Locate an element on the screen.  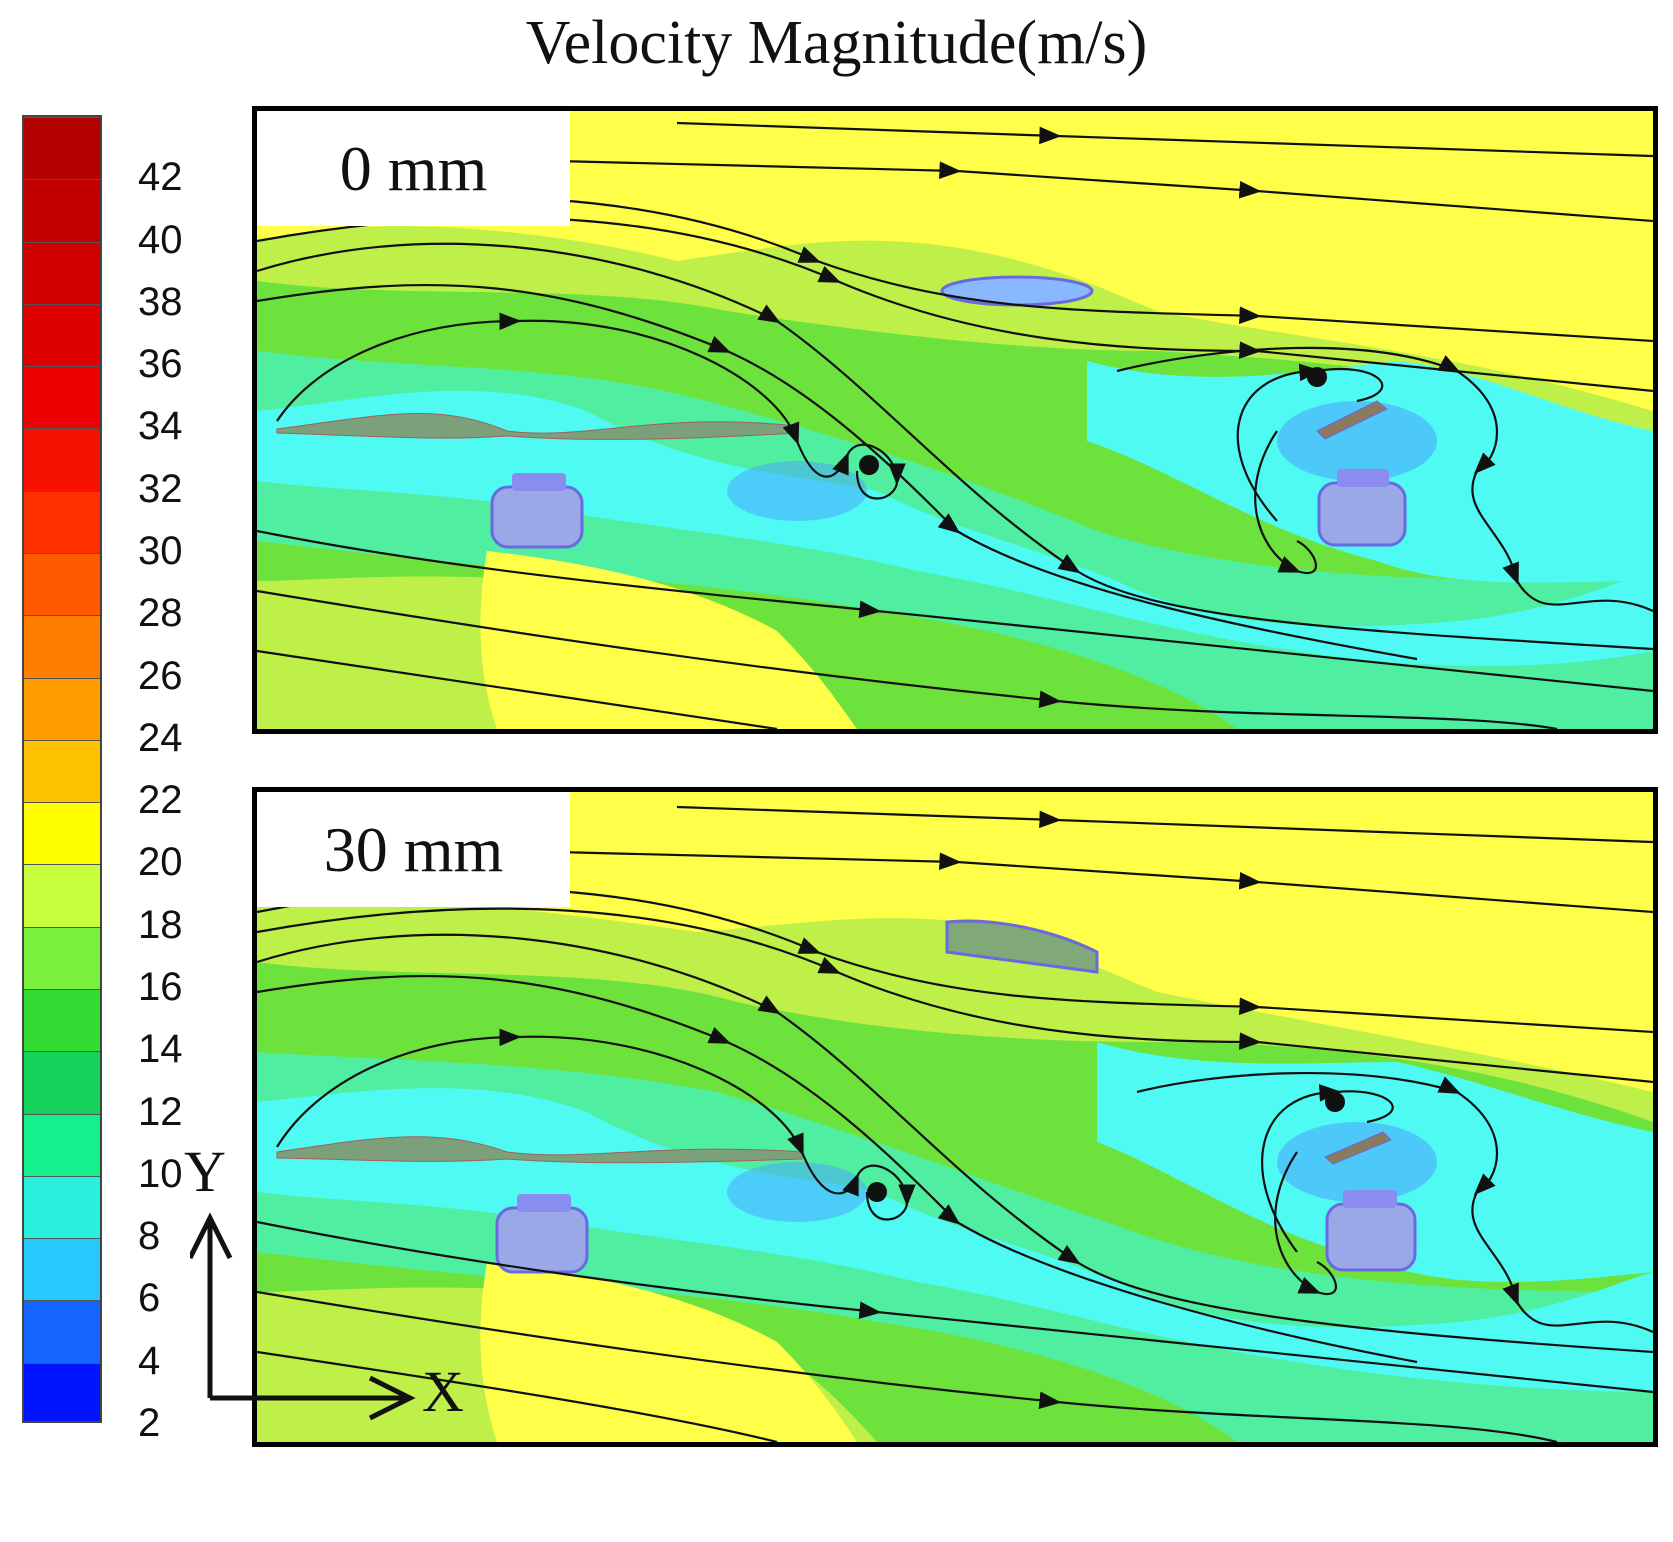
colorbar-tick-label: 18 is located at coordinates (160, 924).